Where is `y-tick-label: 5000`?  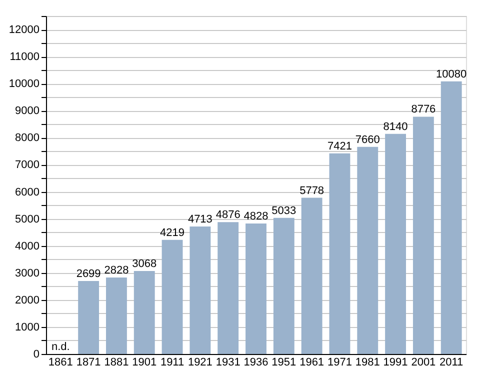
y-tick-label: 5000 is located at coordinates (27, 219).